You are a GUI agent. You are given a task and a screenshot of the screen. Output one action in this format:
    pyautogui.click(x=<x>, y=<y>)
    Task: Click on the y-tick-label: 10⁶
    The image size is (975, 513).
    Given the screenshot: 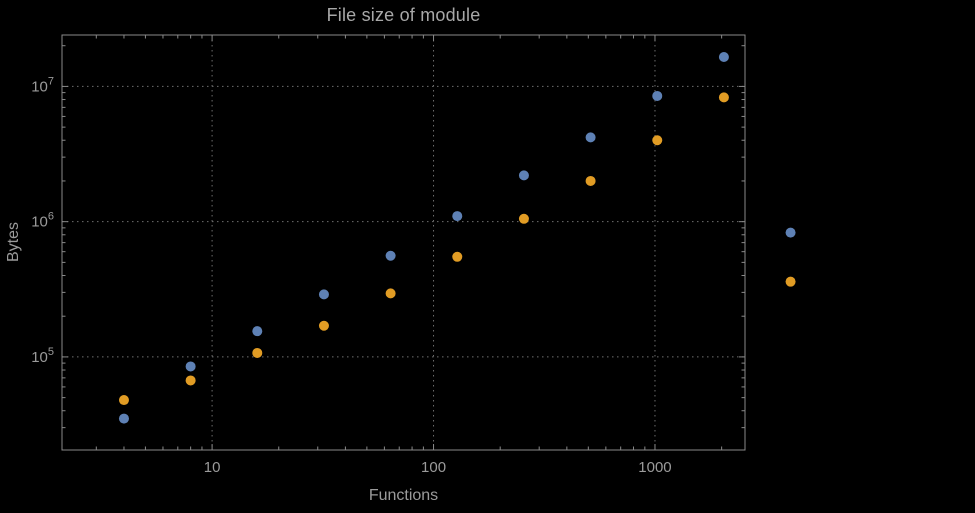 What is the action you would take?
    pyautogui.click(x=42, y=221)
    